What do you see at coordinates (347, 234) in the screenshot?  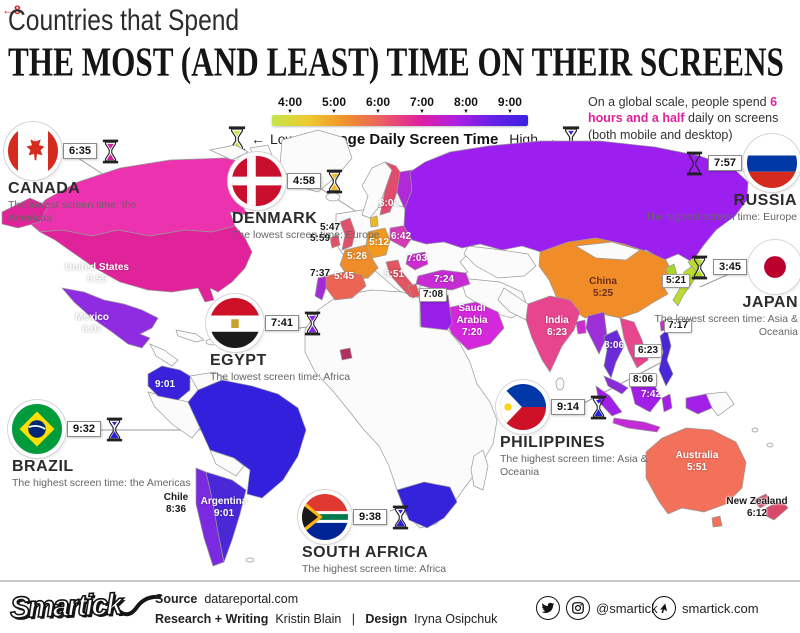 I see `country-uk` at bounding box center [347, 234].